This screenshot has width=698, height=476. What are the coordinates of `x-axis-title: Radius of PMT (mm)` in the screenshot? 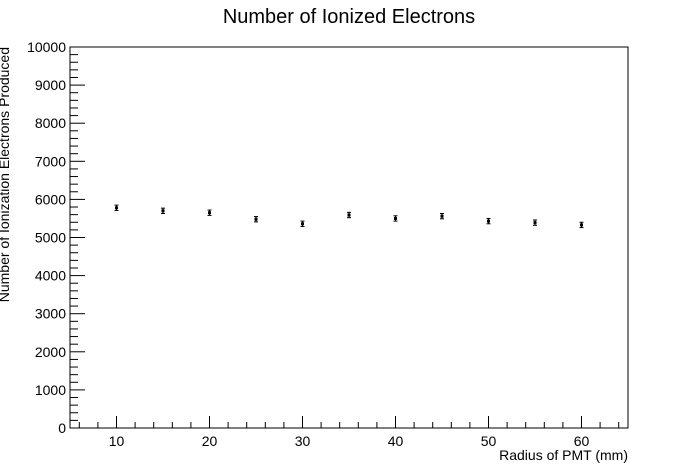 It's located at (563, 455).